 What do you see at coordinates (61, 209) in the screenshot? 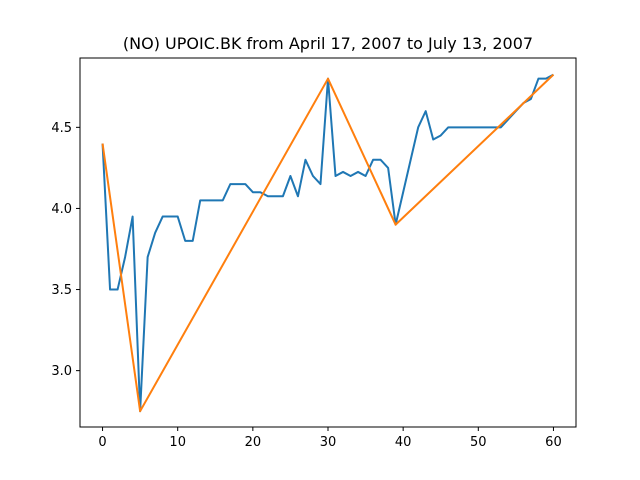
I see `y-tick-label: 4.0` at bounding box center [61, 209].